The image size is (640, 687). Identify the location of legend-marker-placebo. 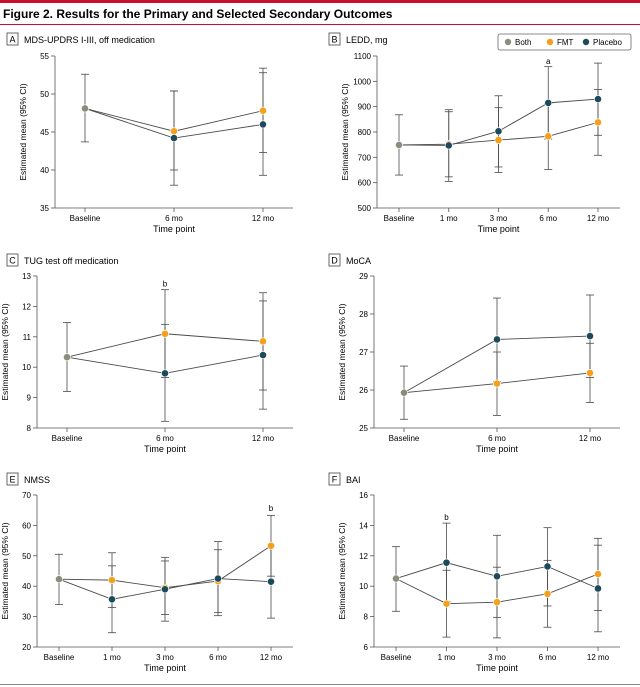
(586, 42).